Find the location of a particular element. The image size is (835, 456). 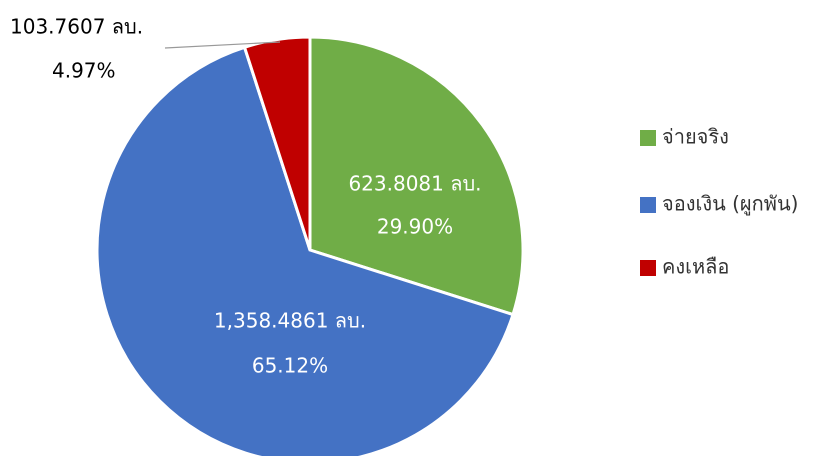

amount-label: 103.7607 ลบ. is located at coordinates (76, 27).